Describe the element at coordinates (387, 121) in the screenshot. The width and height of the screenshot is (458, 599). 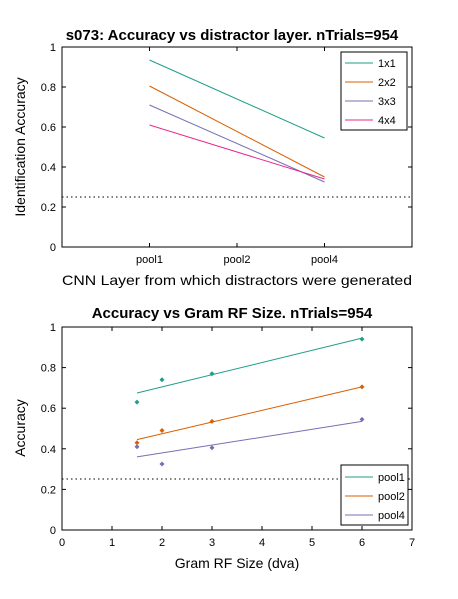
I see `legend-label: 4x4` at that location.